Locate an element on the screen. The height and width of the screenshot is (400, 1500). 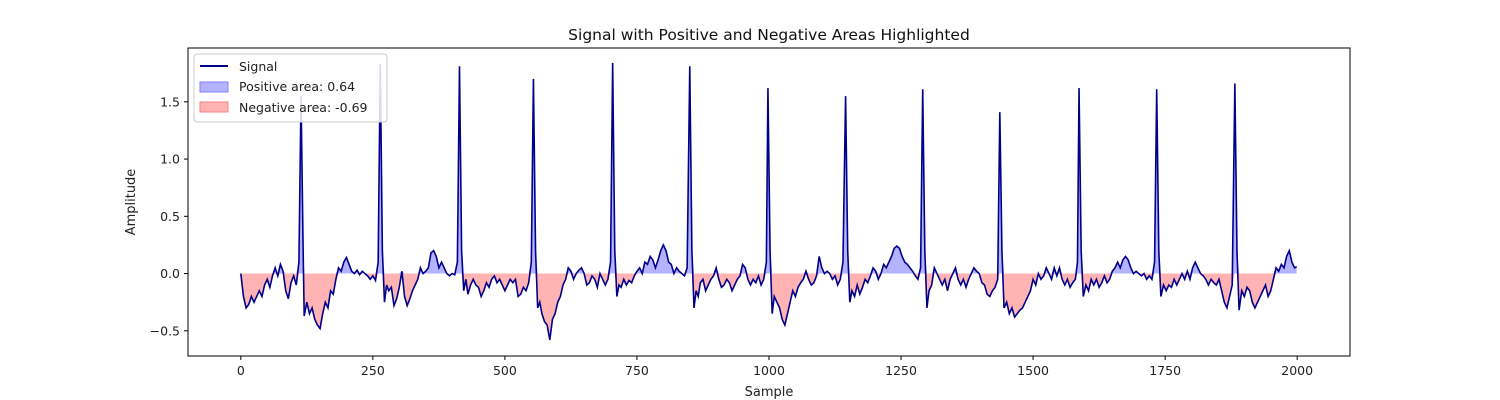
y-tick-label: 0.0 is located at coordinates (170, 273).